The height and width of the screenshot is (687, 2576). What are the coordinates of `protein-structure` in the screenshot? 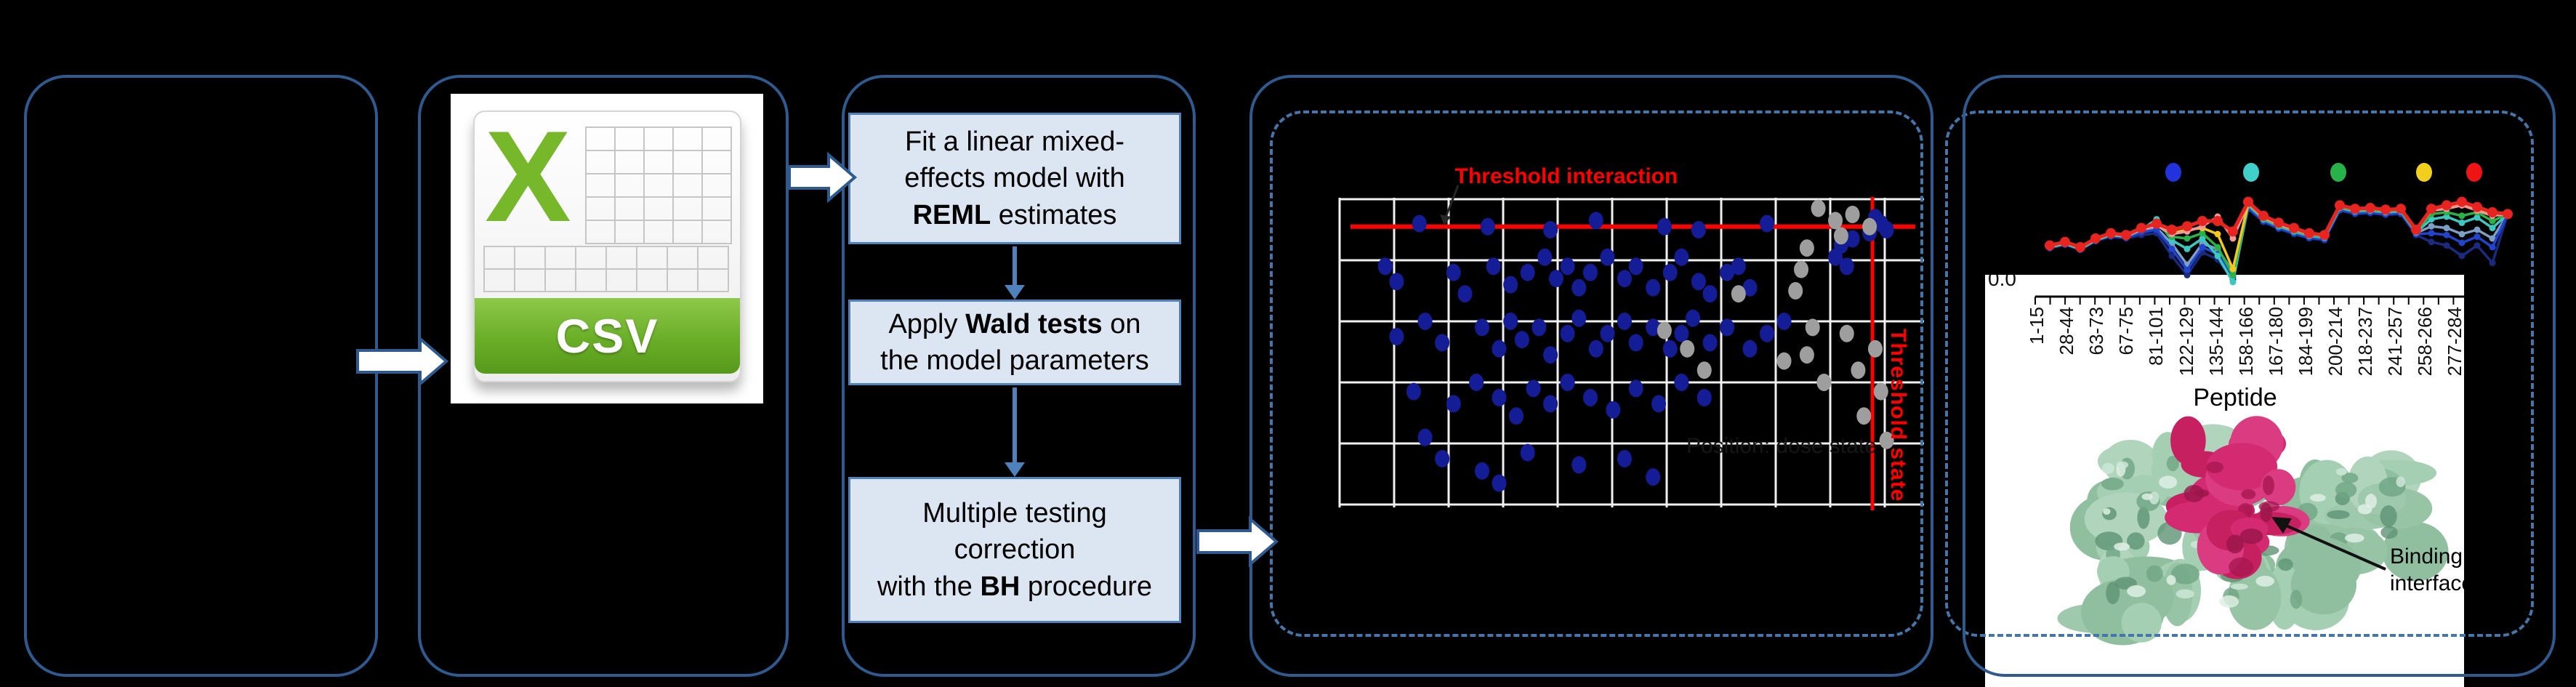 It's located at (2253, 531).